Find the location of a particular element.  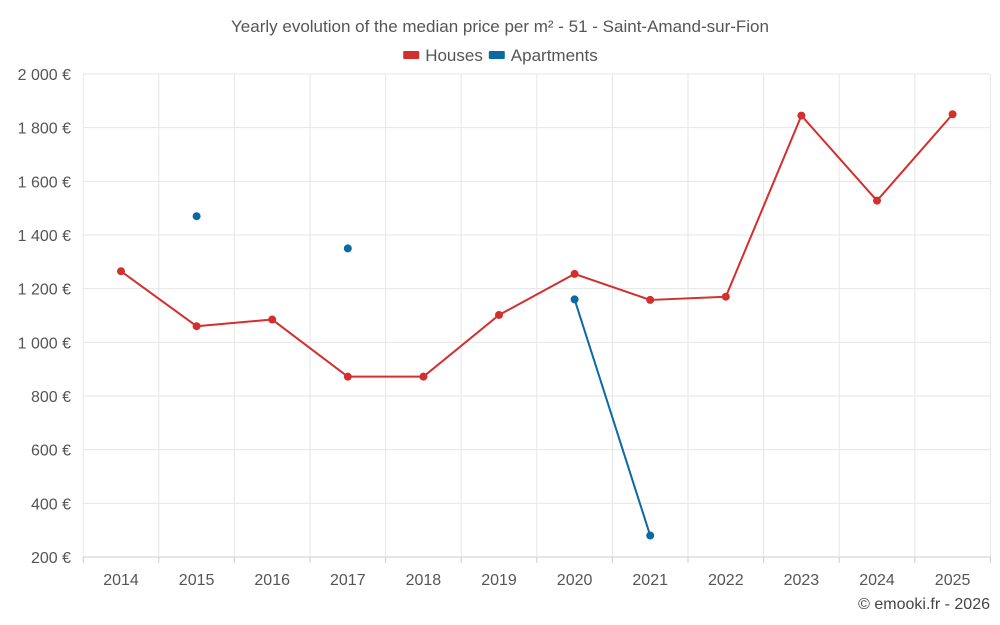

x-tick-label: 2022 is located at coordinates (726, 580).